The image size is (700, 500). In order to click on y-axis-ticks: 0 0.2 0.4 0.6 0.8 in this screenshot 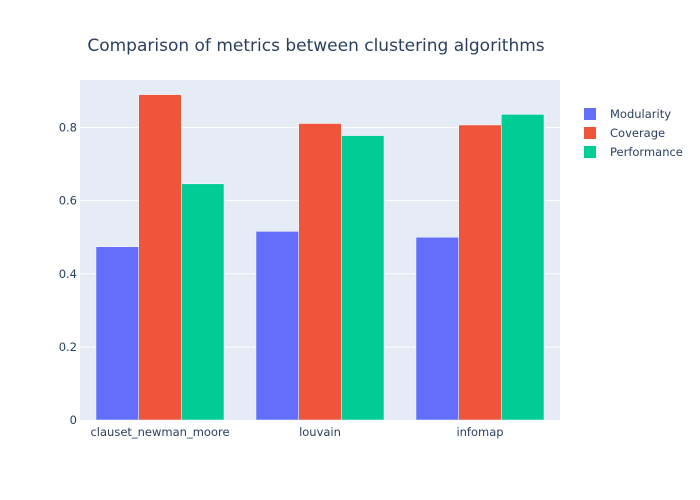, I will do `click(68, 274)`.